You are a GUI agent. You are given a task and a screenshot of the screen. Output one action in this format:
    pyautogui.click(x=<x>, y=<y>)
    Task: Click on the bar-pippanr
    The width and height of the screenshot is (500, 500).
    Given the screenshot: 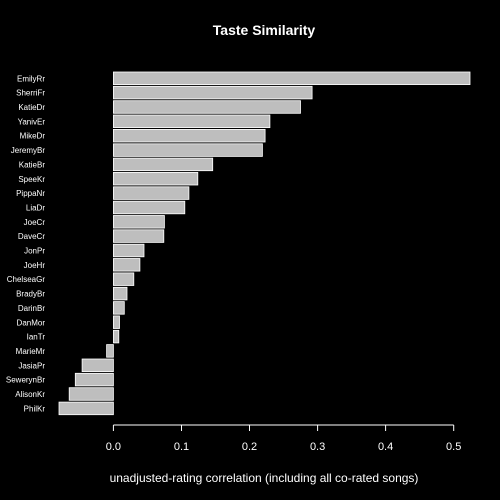 What is the action you would take?
    pyautogui.click(x=151, y=193)
    